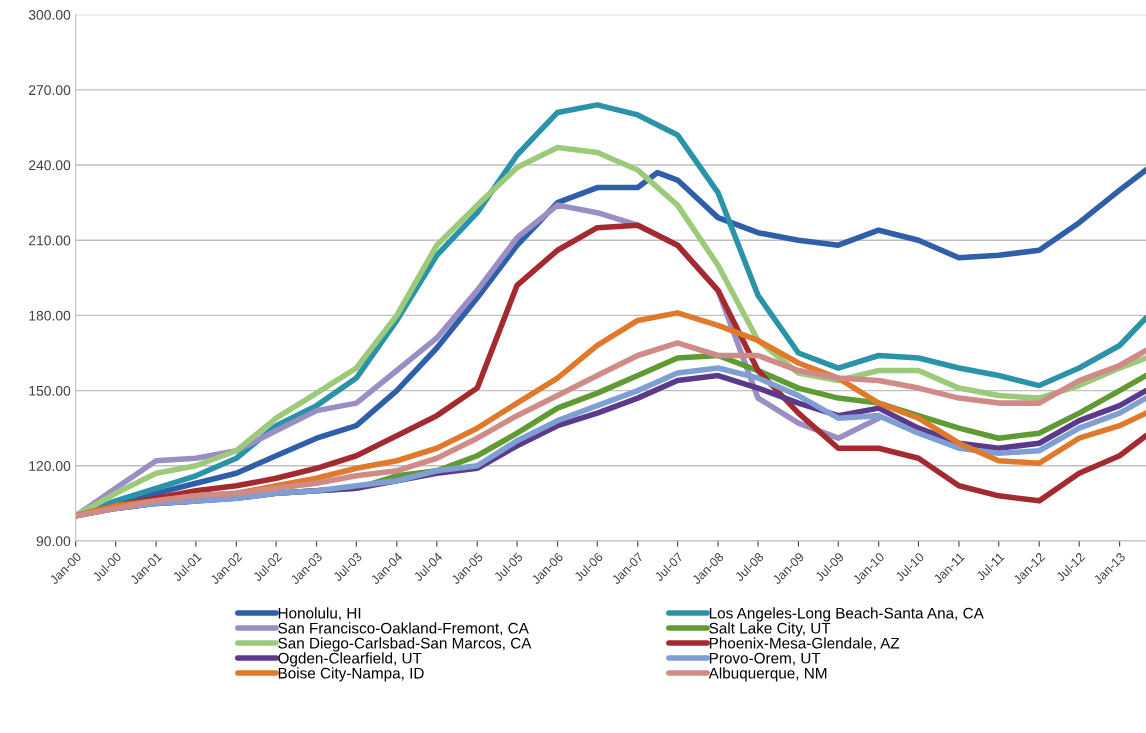  I want to click on legend-label: Honolulu, HI, so click(319, 614).